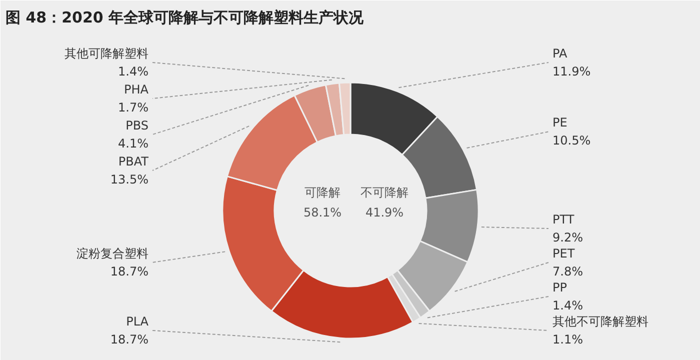 The image size is (700, 360). Describe the element at coordinates (560, 123) in the screenshot. I see `slice-label: PE` at that location.